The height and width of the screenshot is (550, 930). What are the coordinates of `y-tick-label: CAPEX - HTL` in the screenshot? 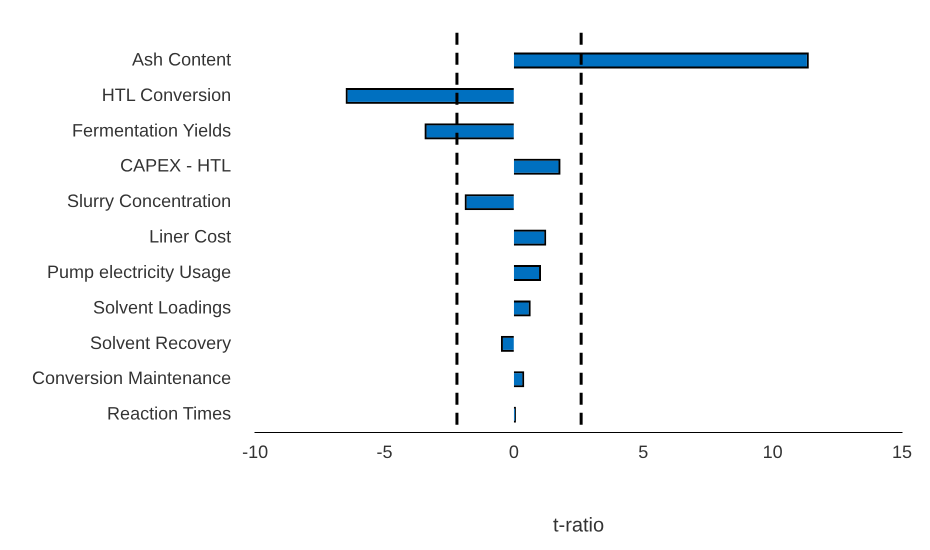 It's located at (176, 166).